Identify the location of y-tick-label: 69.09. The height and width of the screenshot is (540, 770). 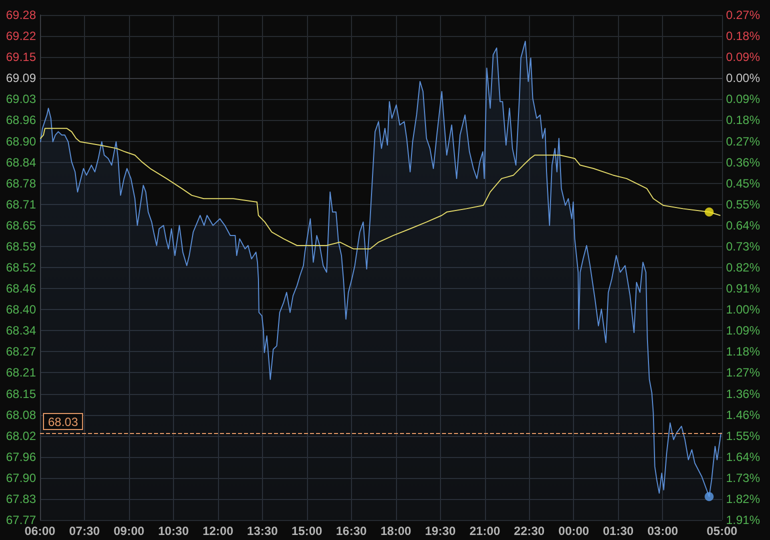
(21, 78).